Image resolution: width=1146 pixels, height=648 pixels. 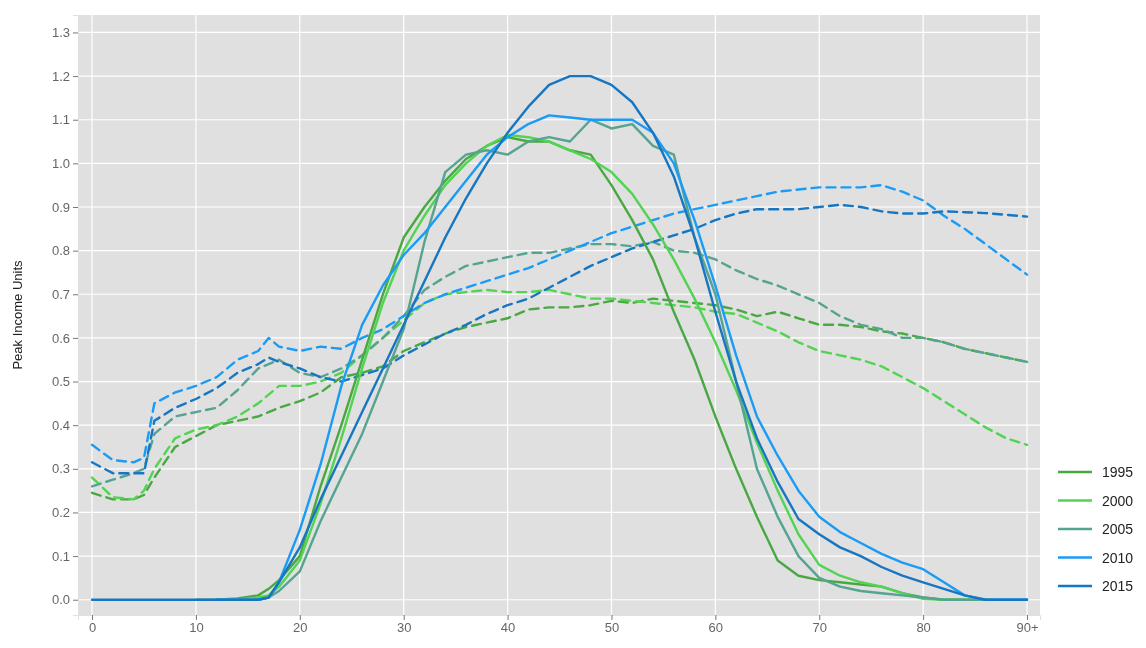 What do you see at coordinates (1118, 500) in the screenshot?
I see `legend-label: 2000` at bounding box center [1118, 500].